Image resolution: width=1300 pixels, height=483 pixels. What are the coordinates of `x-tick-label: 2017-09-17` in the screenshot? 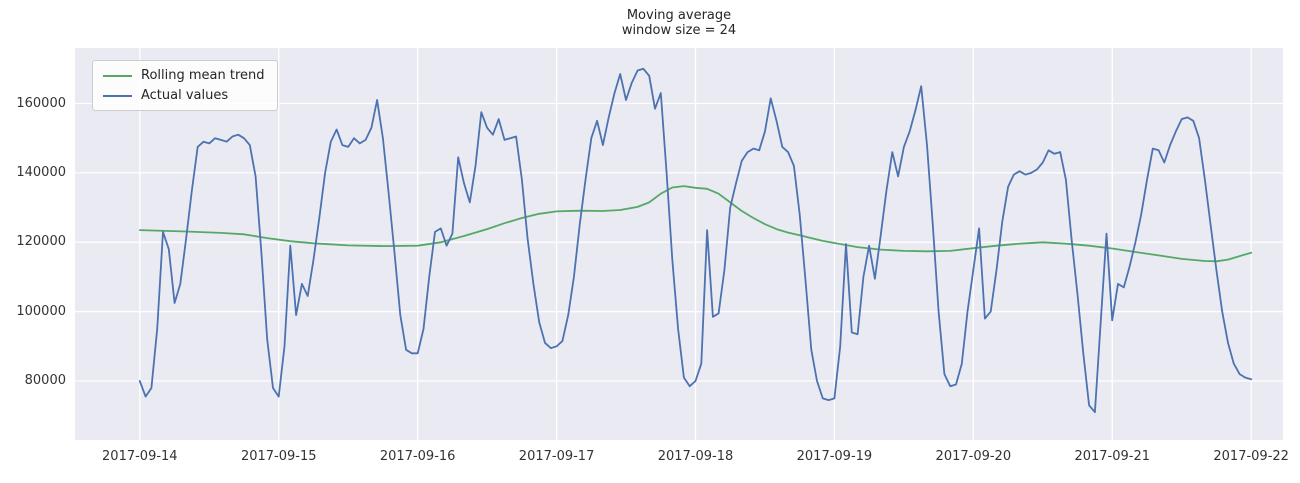 It's located at (556, 456).